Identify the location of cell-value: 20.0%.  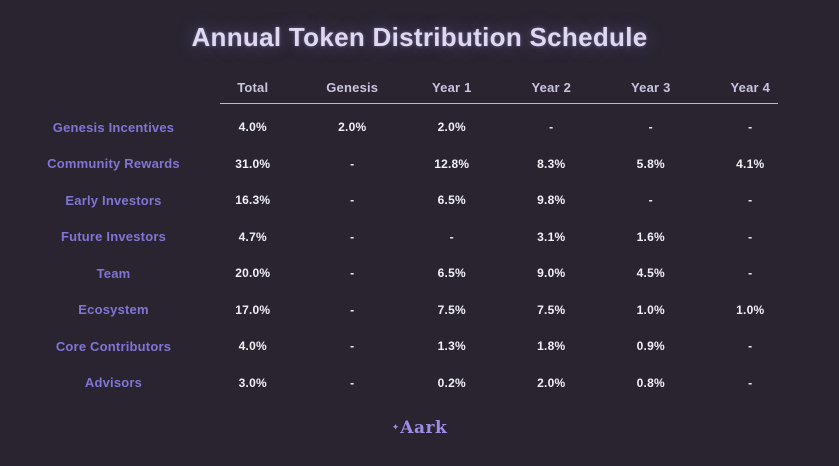
(253, 273).